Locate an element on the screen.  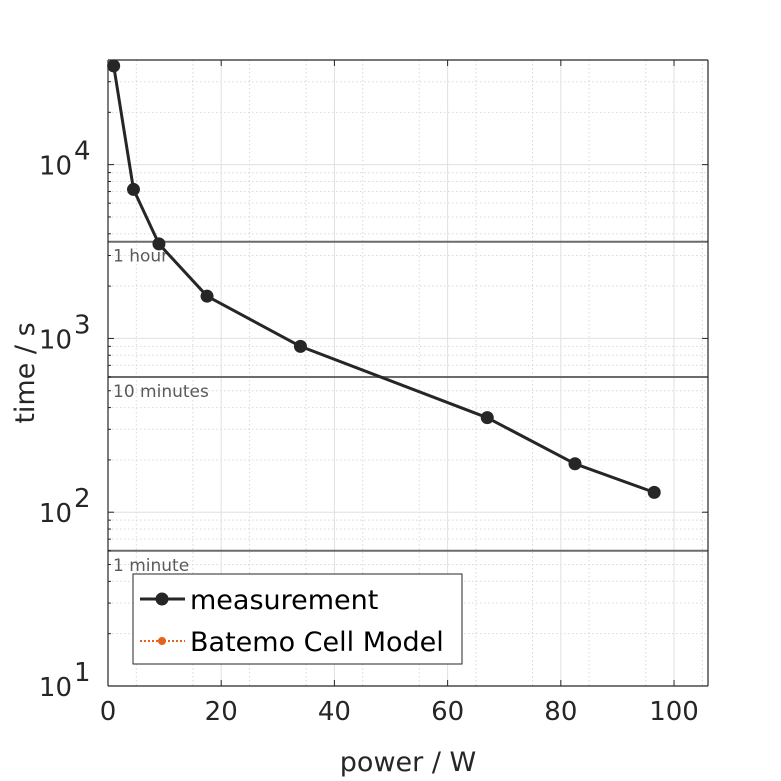
x-tick-label: 0 is located at coordinates (108, 712).